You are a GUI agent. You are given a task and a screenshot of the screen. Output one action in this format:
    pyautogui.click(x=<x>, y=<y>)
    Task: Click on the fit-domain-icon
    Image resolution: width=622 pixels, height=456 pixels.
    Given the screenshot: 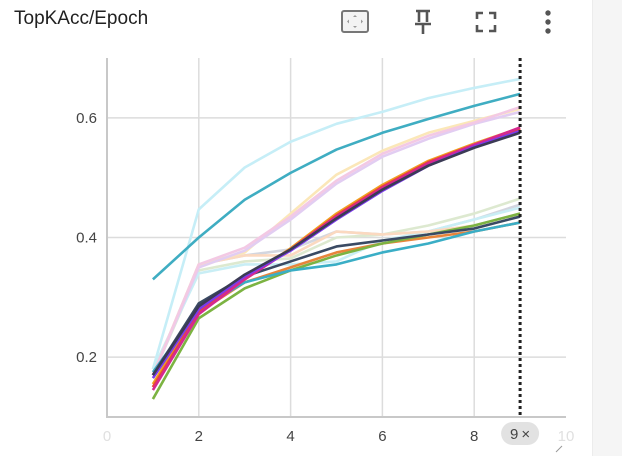 What is the action you would take?
    pyautogui.click(x=355, y=22)
    